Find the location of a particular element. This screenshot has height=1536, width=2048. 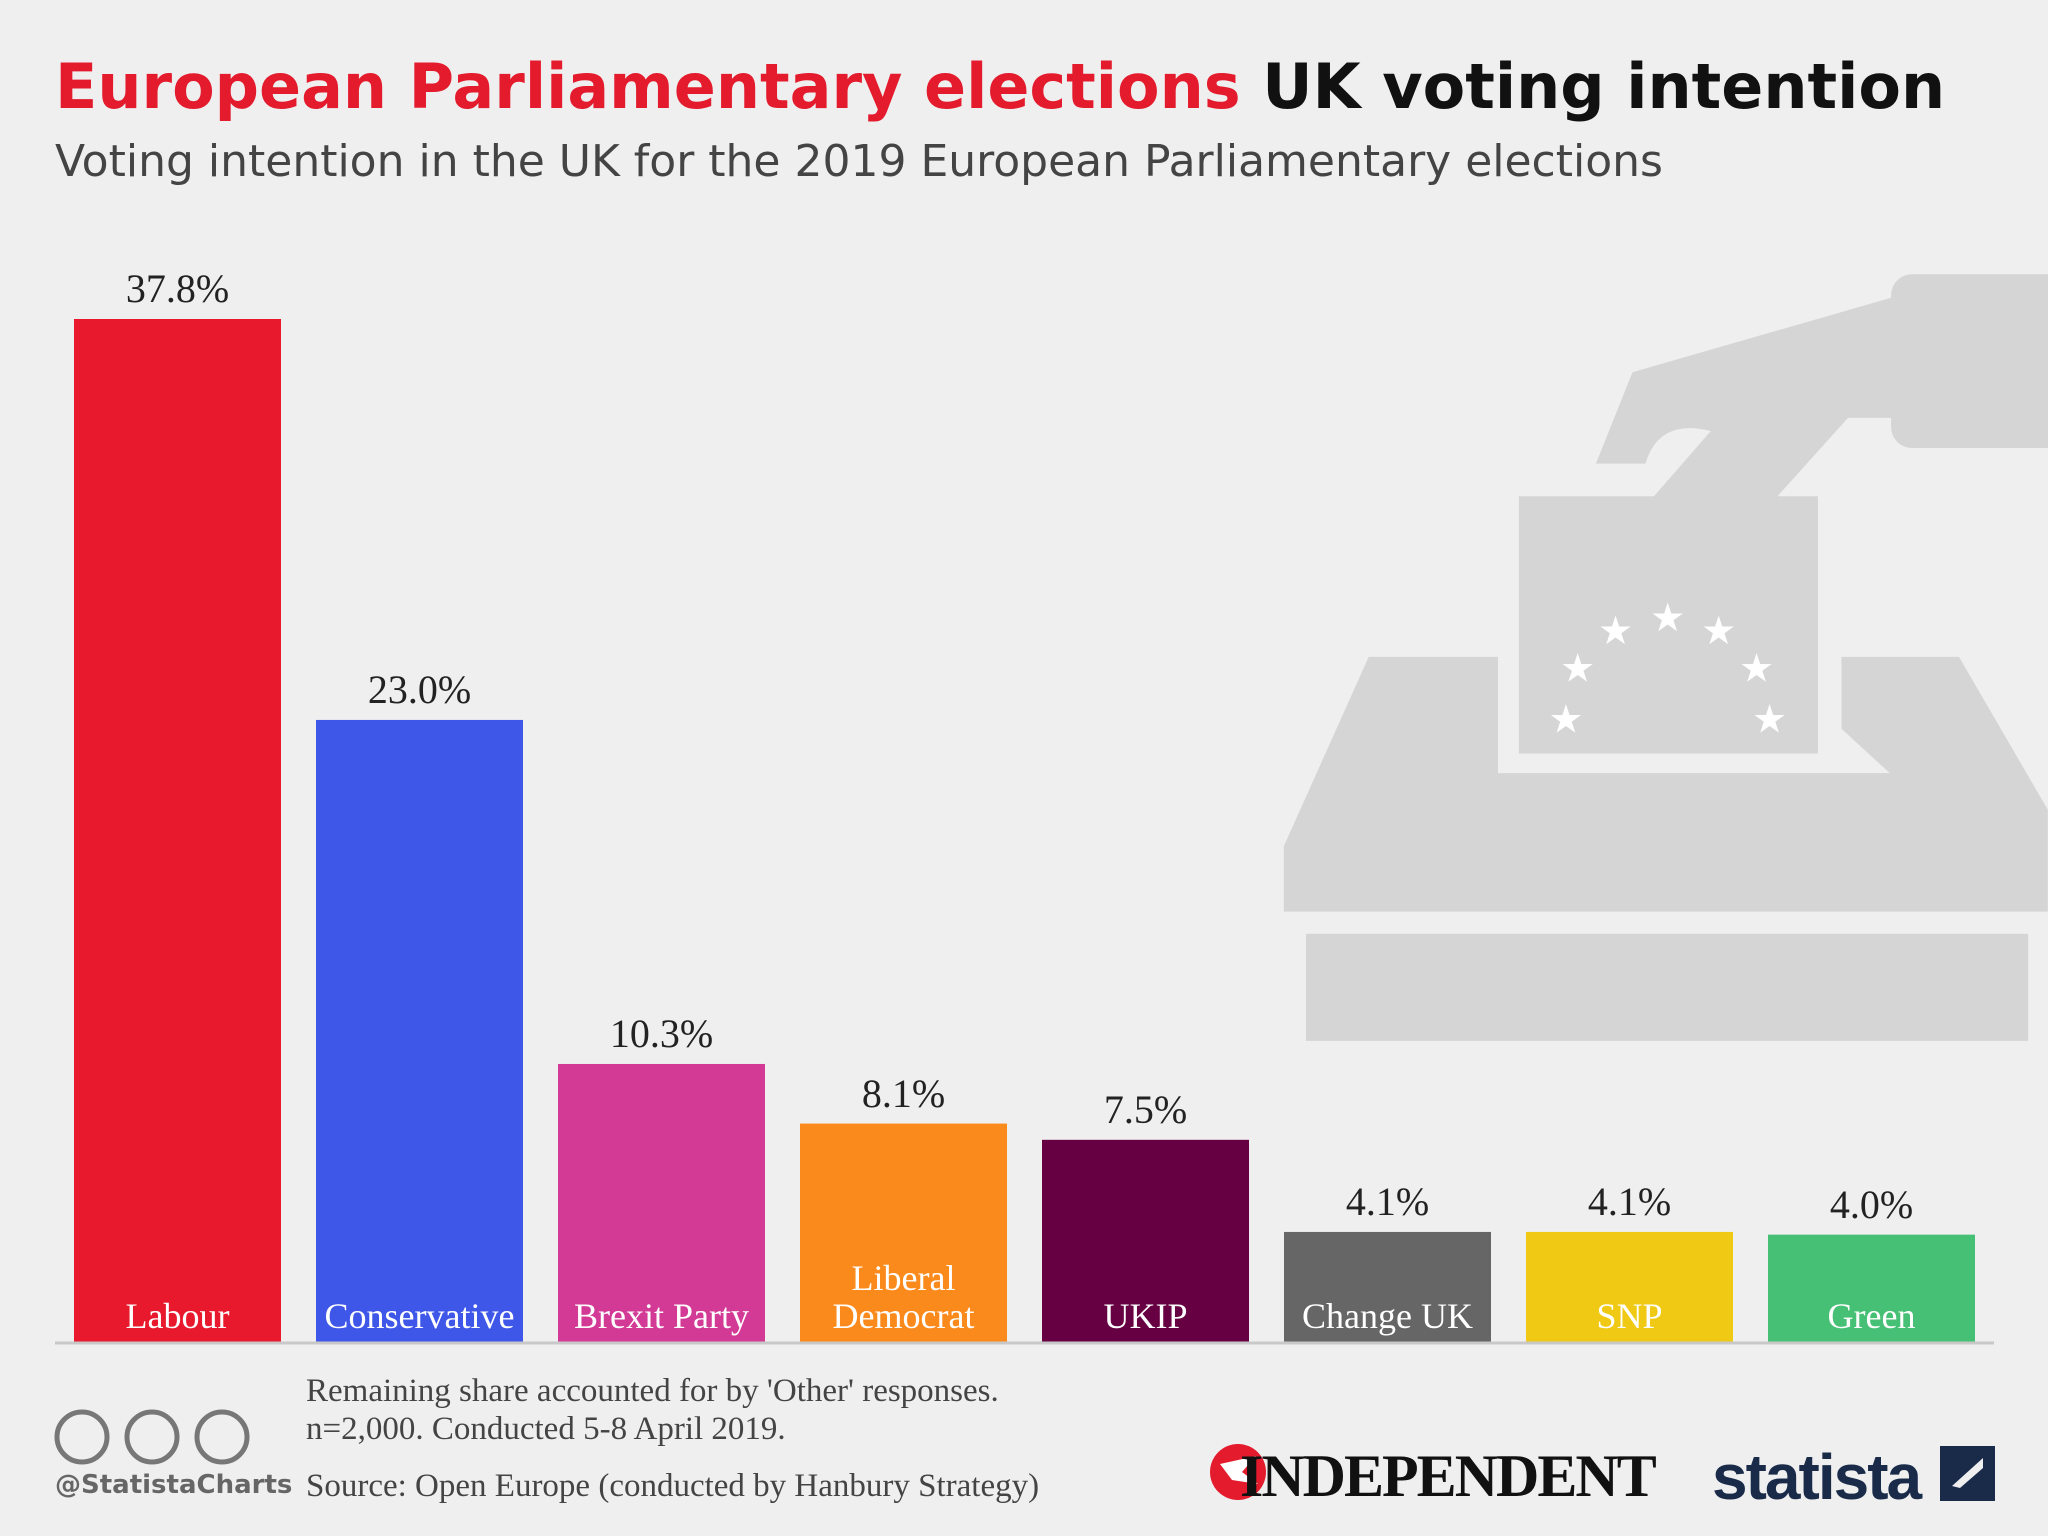

category-label: Brexit Party is located at coordinates (661, 1316).